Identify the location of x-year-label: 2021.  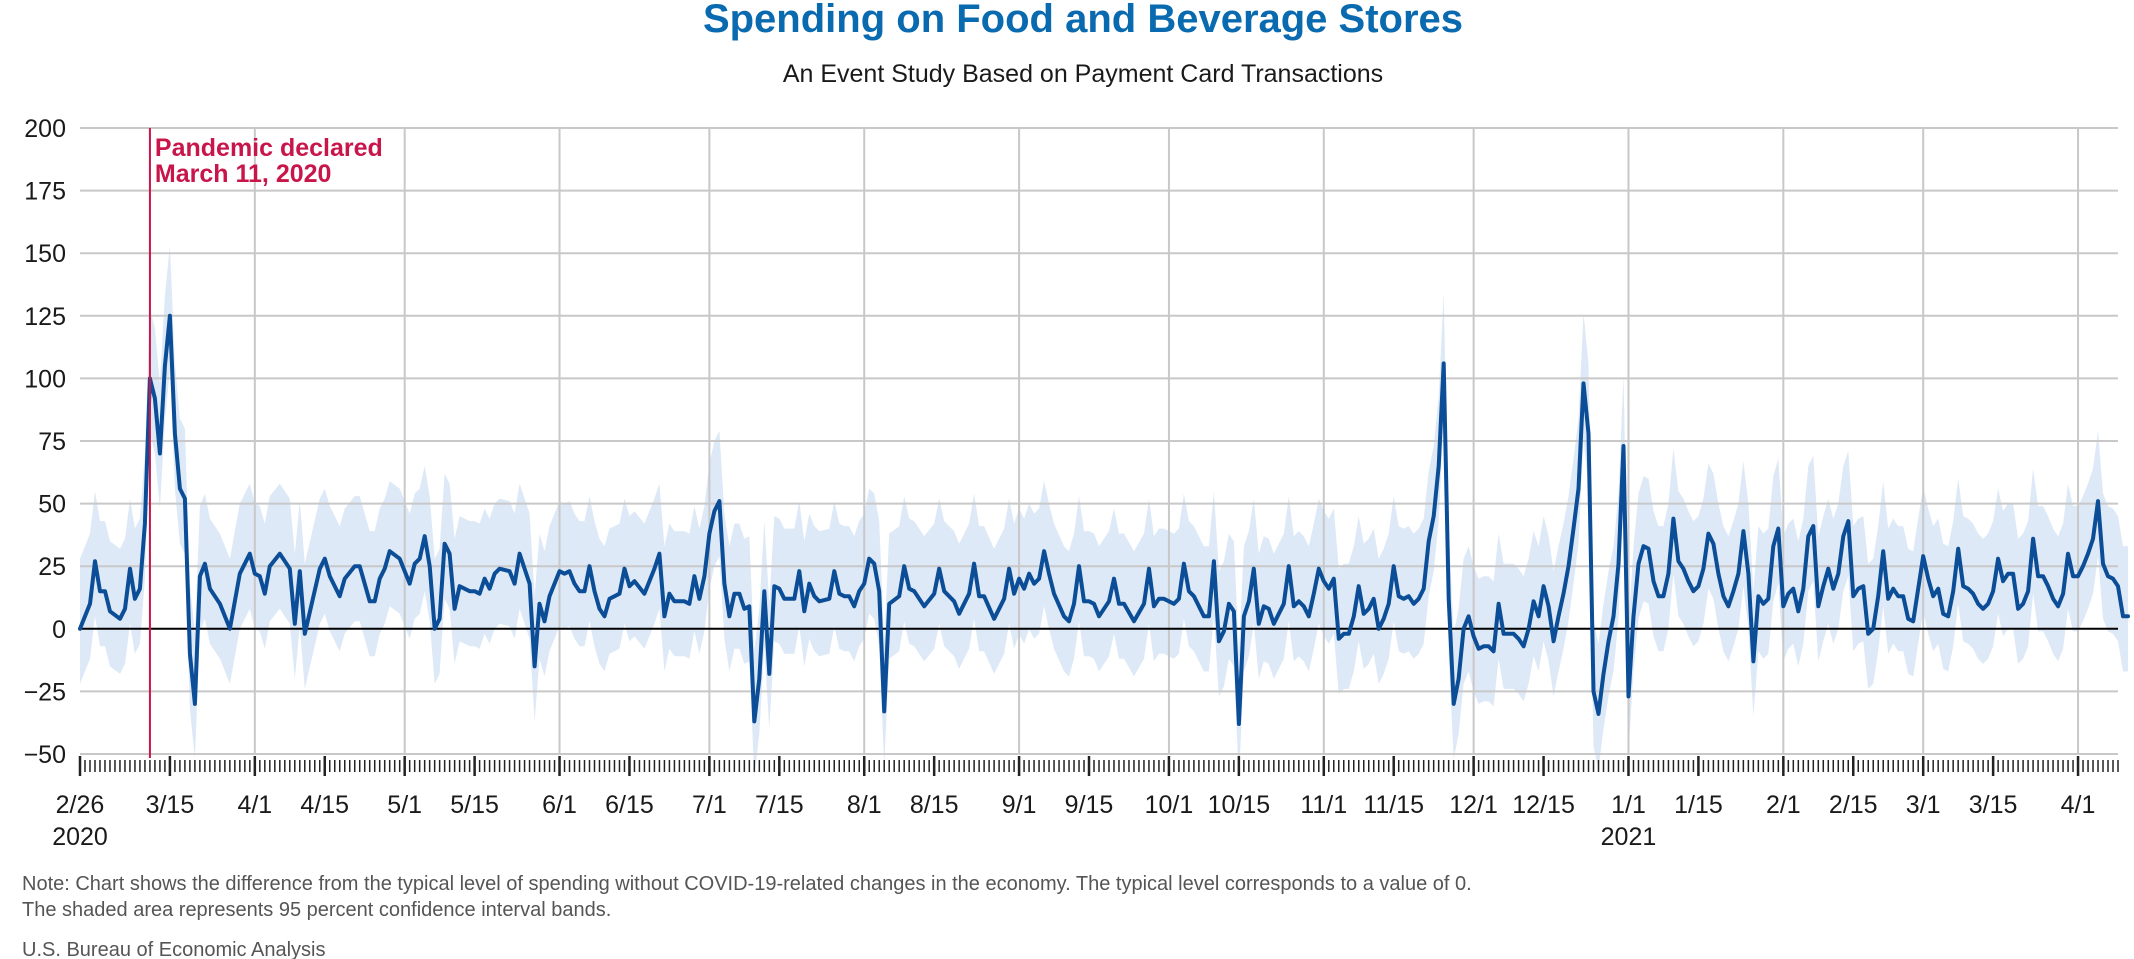
(1629, 837).